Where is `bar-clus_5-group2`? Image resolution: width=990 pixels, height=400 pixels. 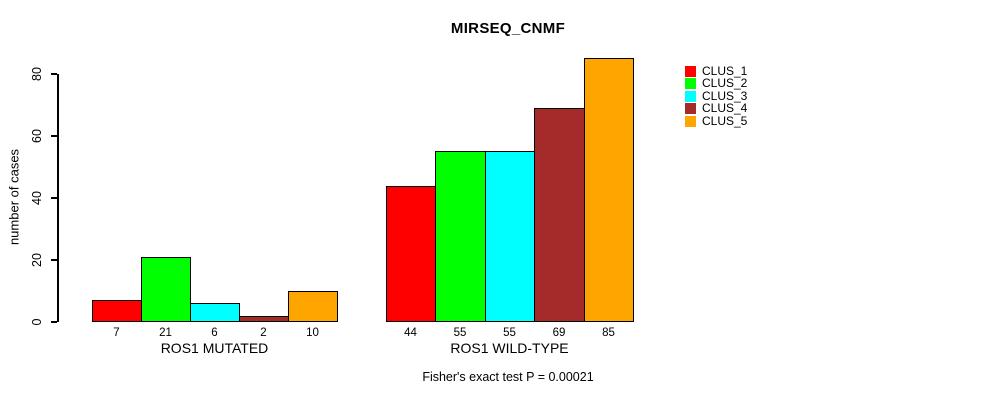
bar-clus_5-group2 is located at coordinates (609, 190).